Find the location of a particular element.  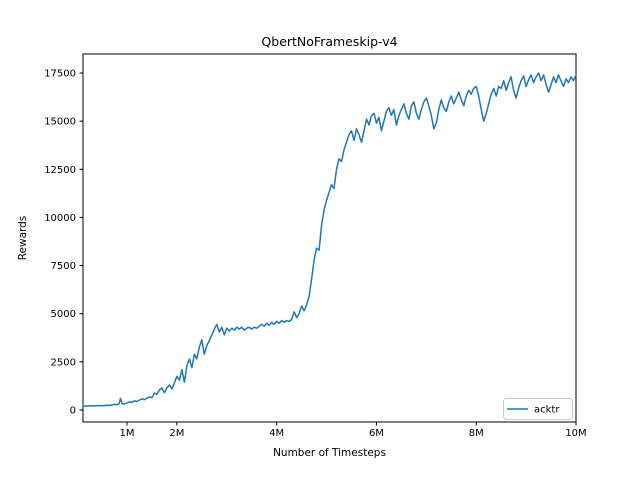

y-tick-label: 0 is located at coordinates (73, 411).